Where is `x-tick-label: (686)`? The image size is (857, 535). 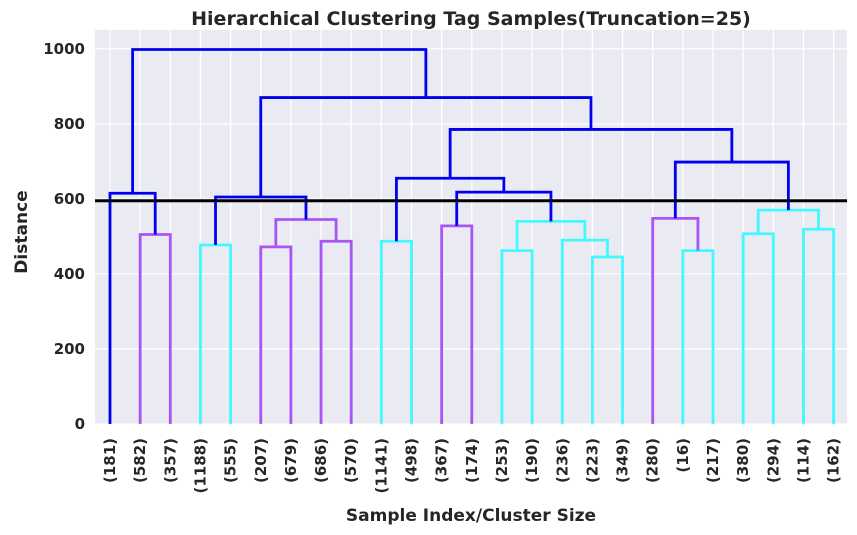 x-tick-label: (686) is located at coordinates (321, 460).